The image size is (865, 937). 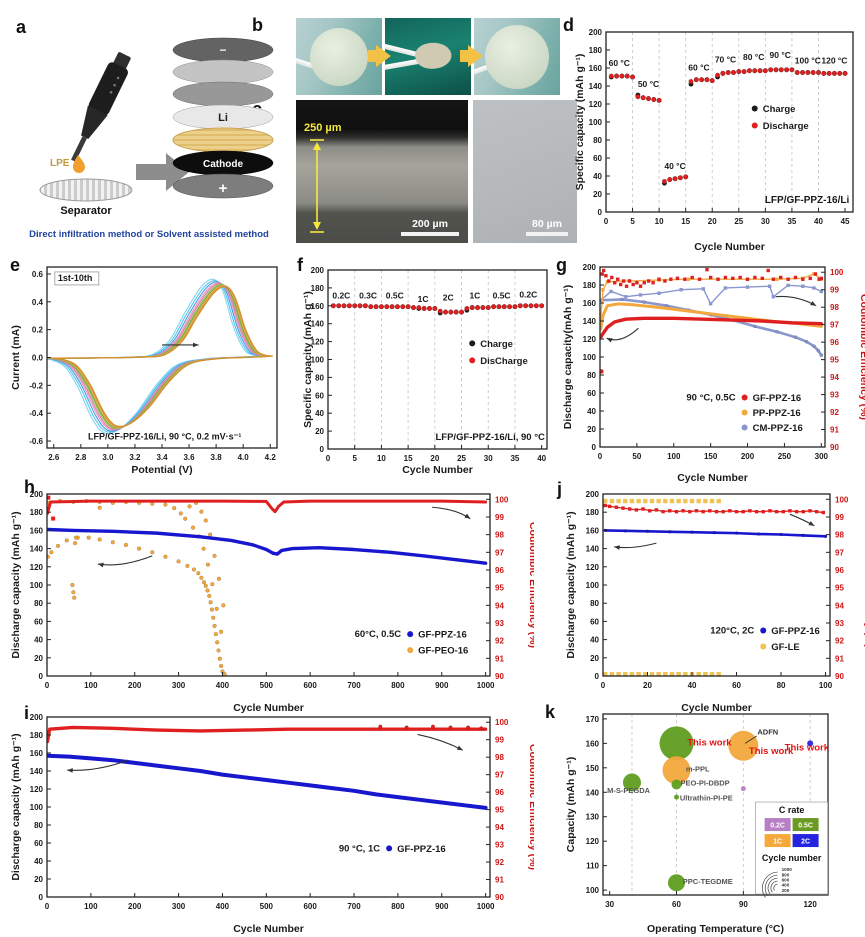 I want to click on panel-label-g: g, so click(x=561, y=265).